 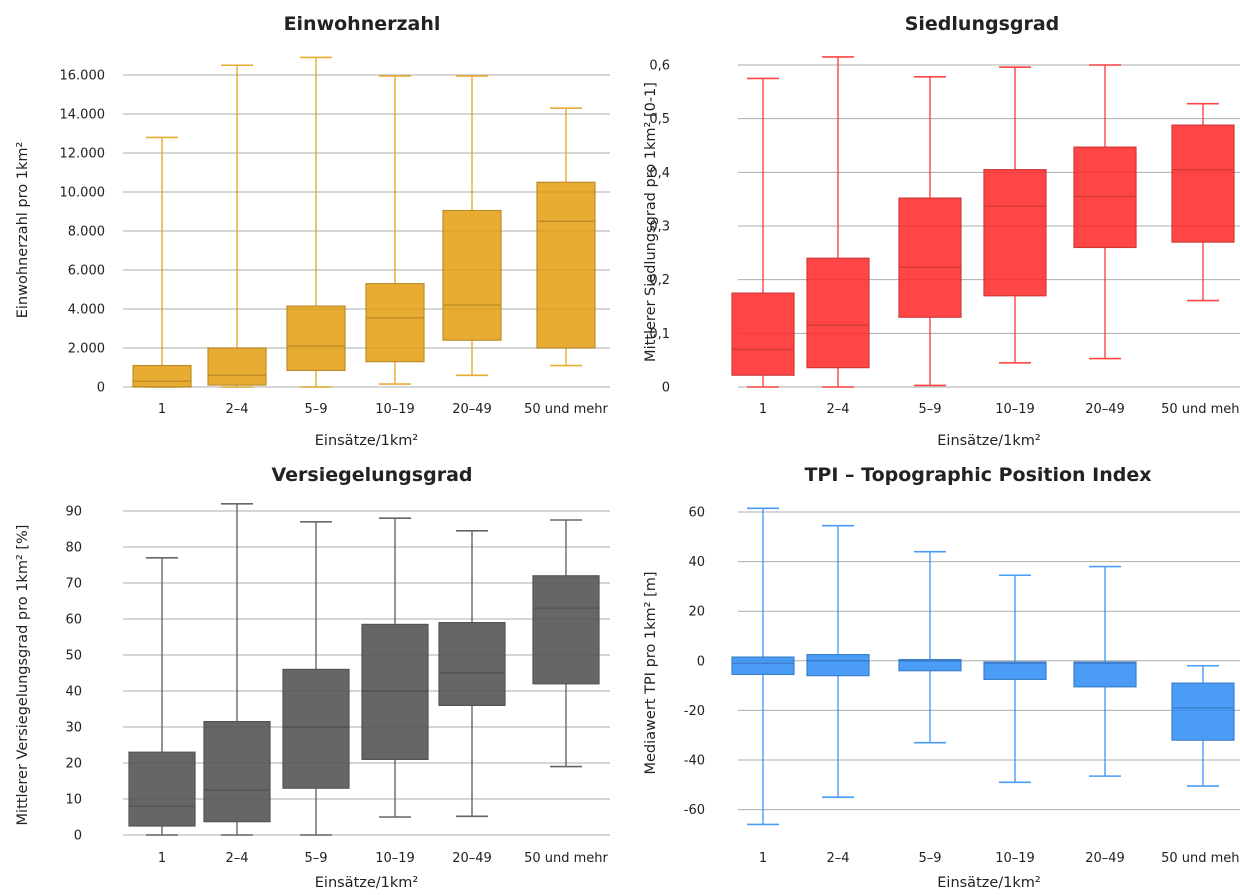 I want to click on y-tick-label: 0,3, so click(x=659, y=227).